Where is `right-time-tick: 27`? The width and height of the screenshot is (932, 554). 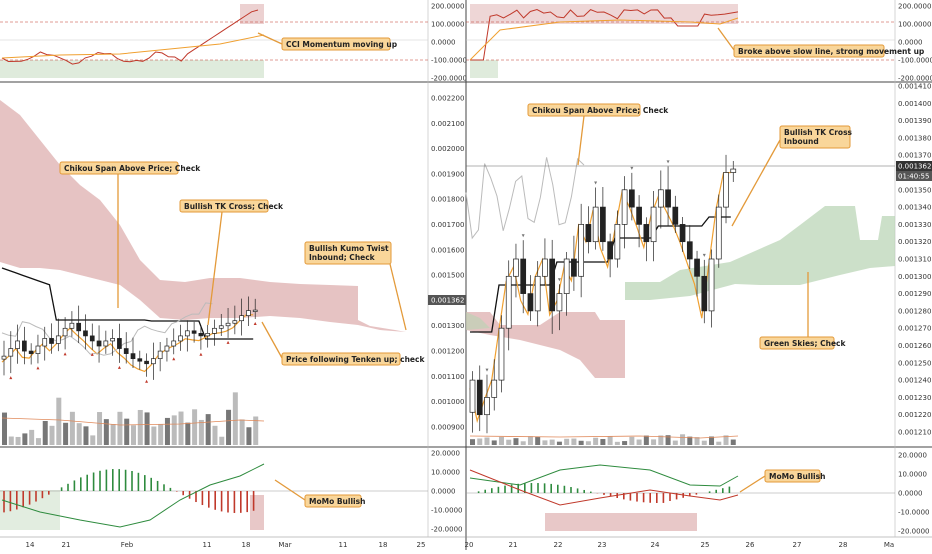
right-time-tick: 27 is located at coordinates (797, 545).